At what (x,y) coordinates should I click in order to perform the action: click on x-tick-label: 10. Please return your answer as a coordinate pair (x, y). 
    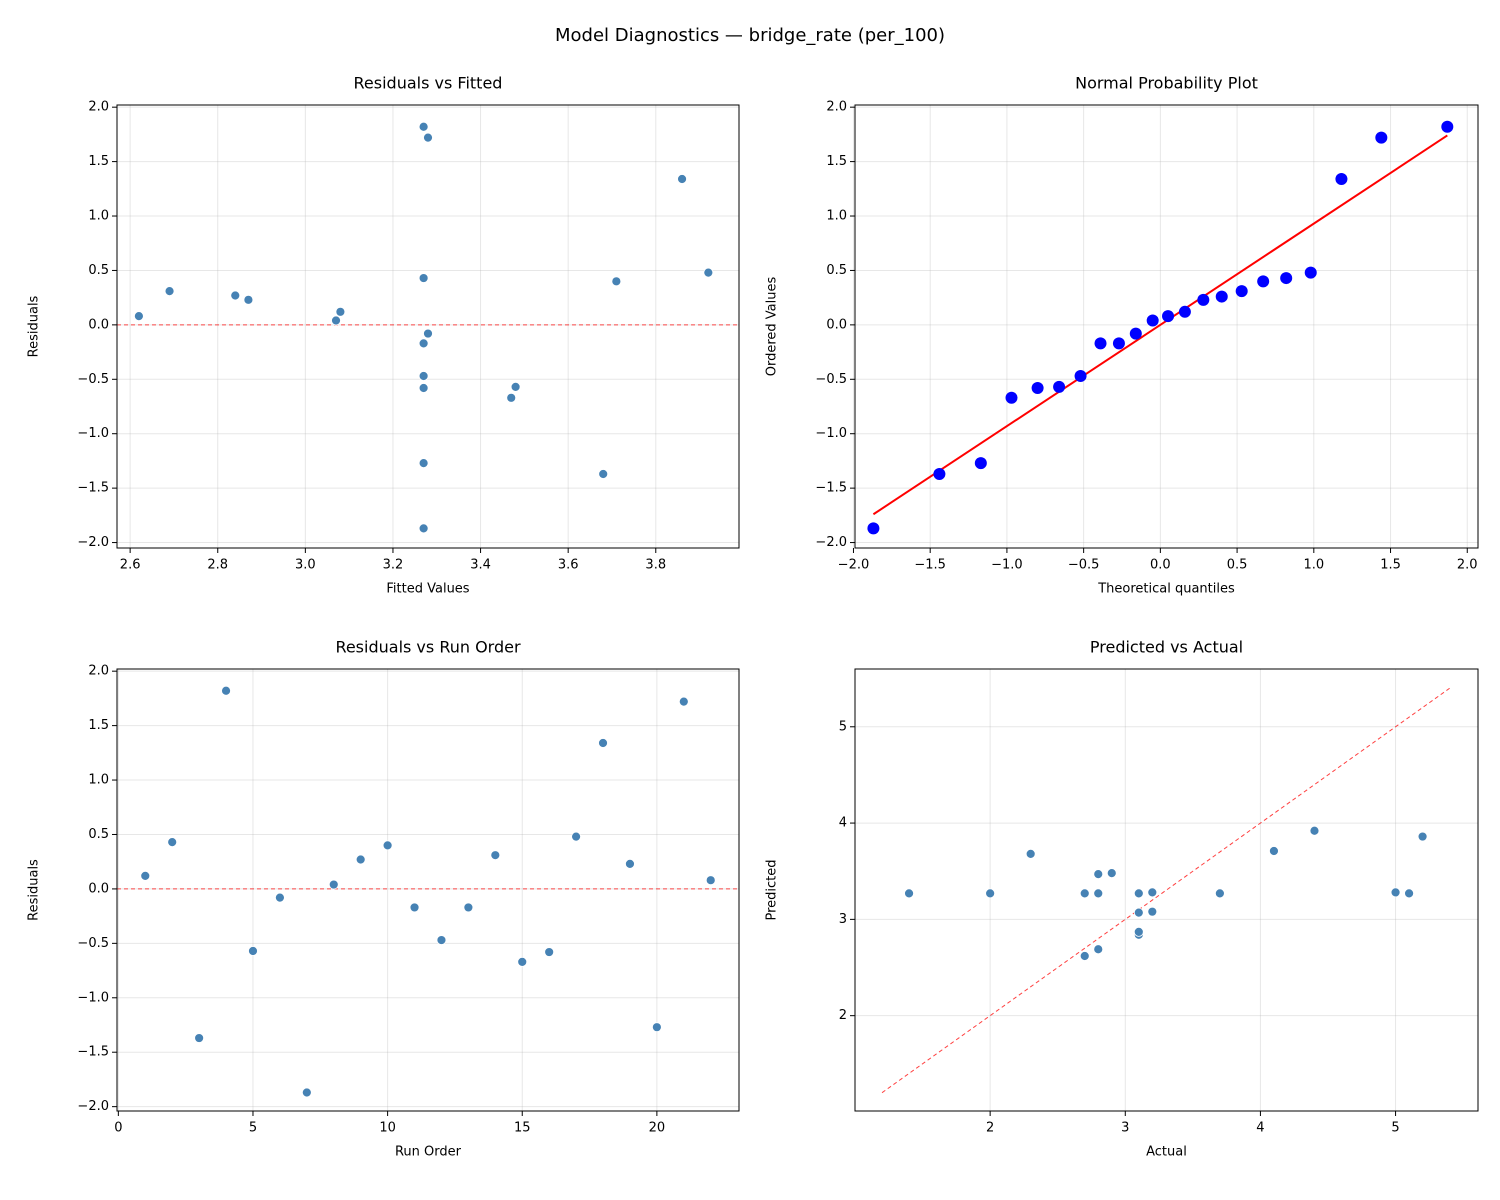
    Looking at the image, I should click on (387, 1128).